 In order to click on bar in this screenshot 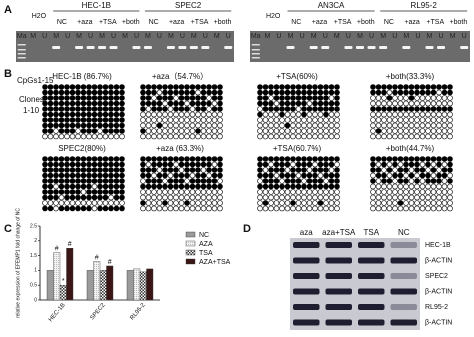, I will do `click(97, 281)`.